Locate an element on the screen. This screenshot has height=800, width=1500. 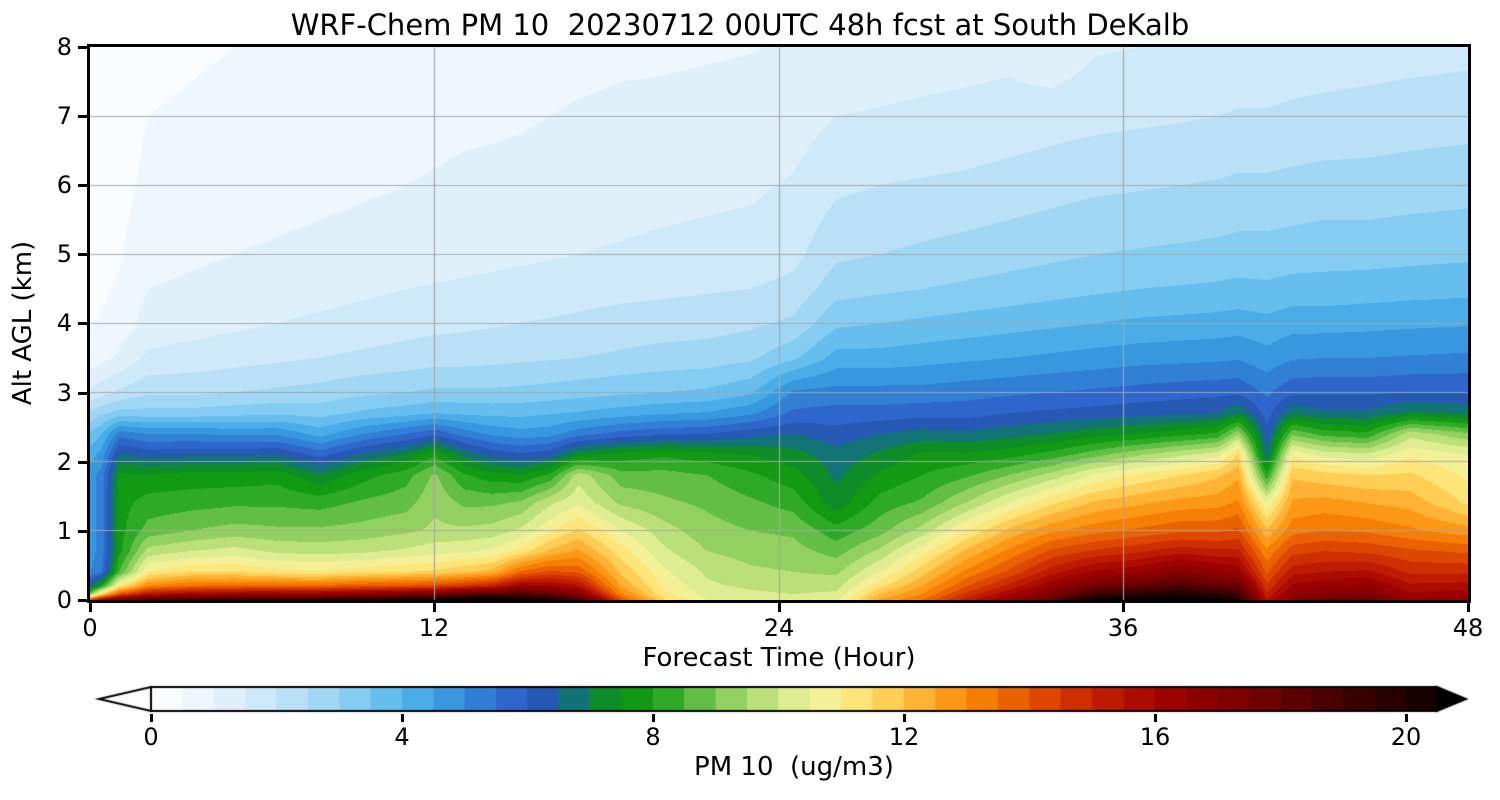
y-tick-label: 5 is located at coordinates (64, 254).